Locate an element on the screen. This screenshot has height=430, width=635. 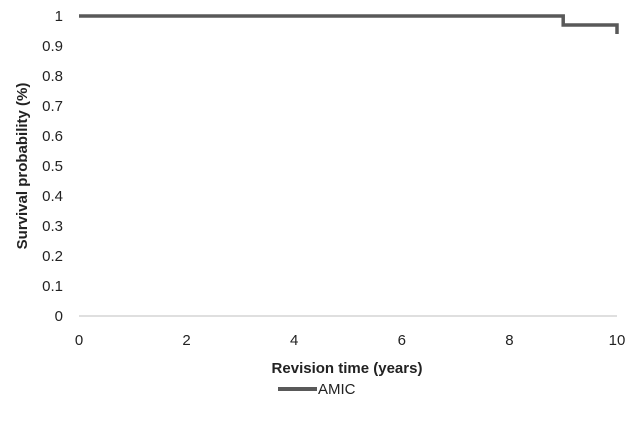
x-tick-label: 2 is located at coordinates (186, 340).